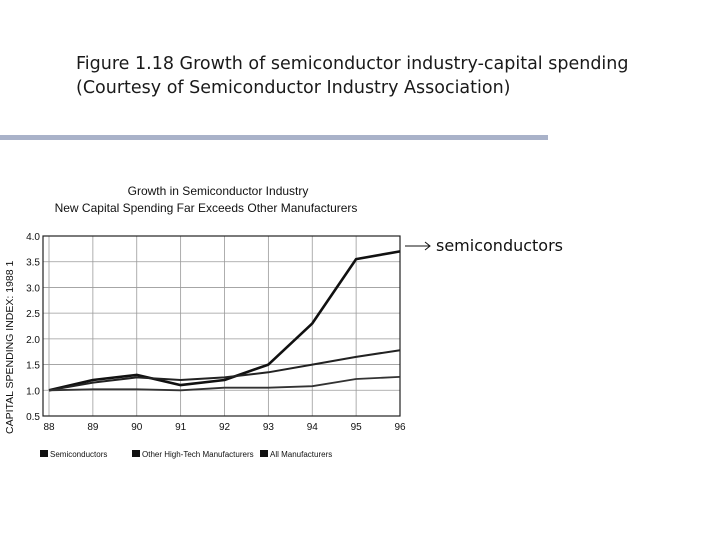 The width and height of the screenshot is (720, 540). What do you see at coordinates (78, 454) in the screenshot?
I see `legend-label: Semiconductors` at bounding box center [78, 454].